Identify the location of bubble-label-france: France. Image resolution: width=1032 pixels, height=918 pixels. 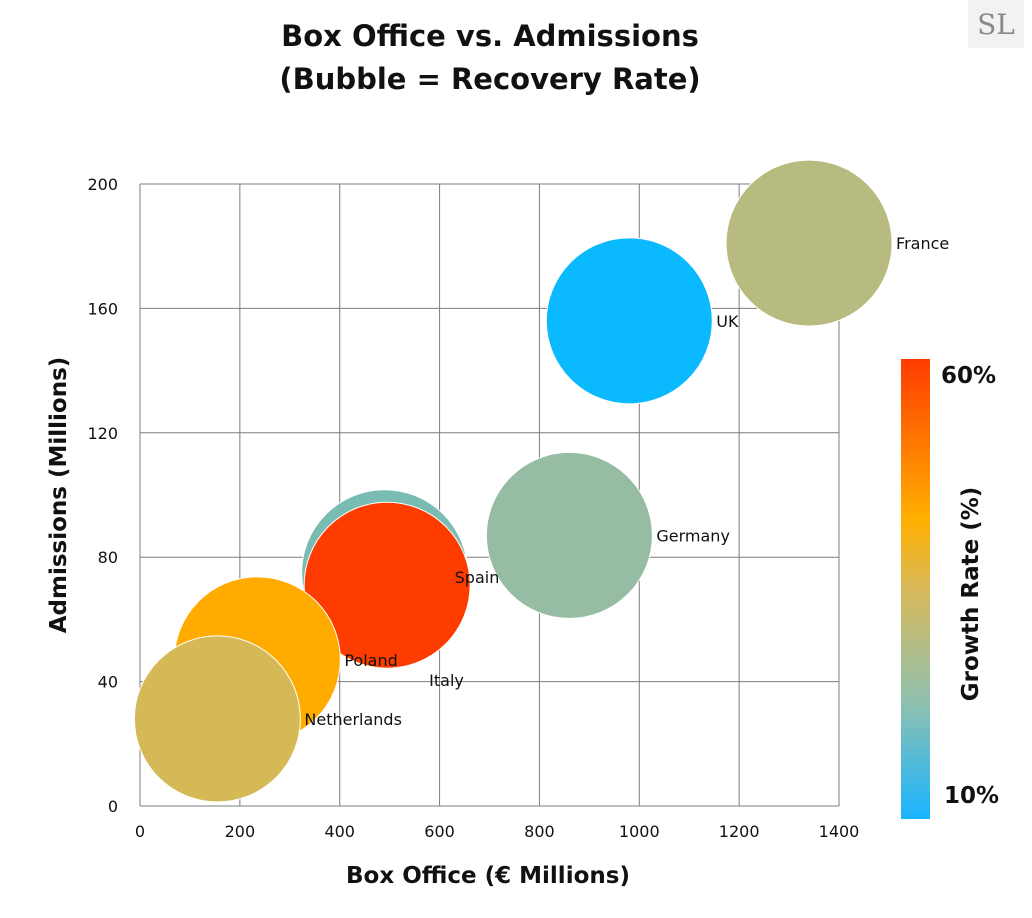
(922, 243).